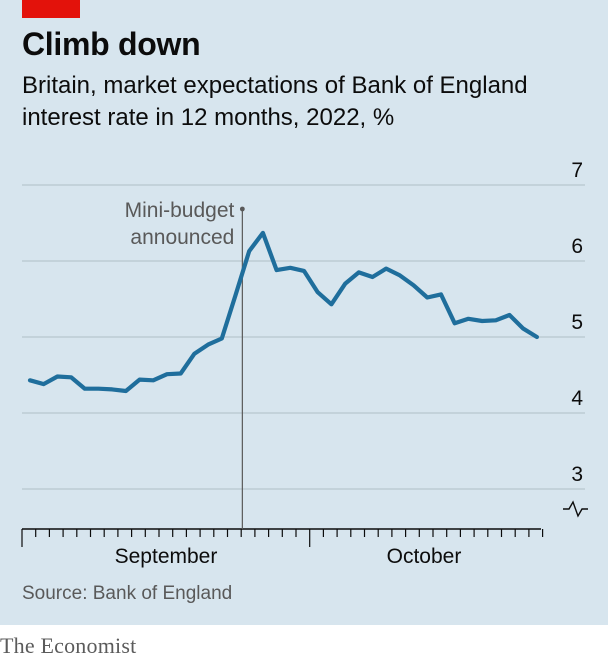 Image resolution: width=608 pixels, height=662 pixels. I want to click on annotation-dot, so click(242, 209).